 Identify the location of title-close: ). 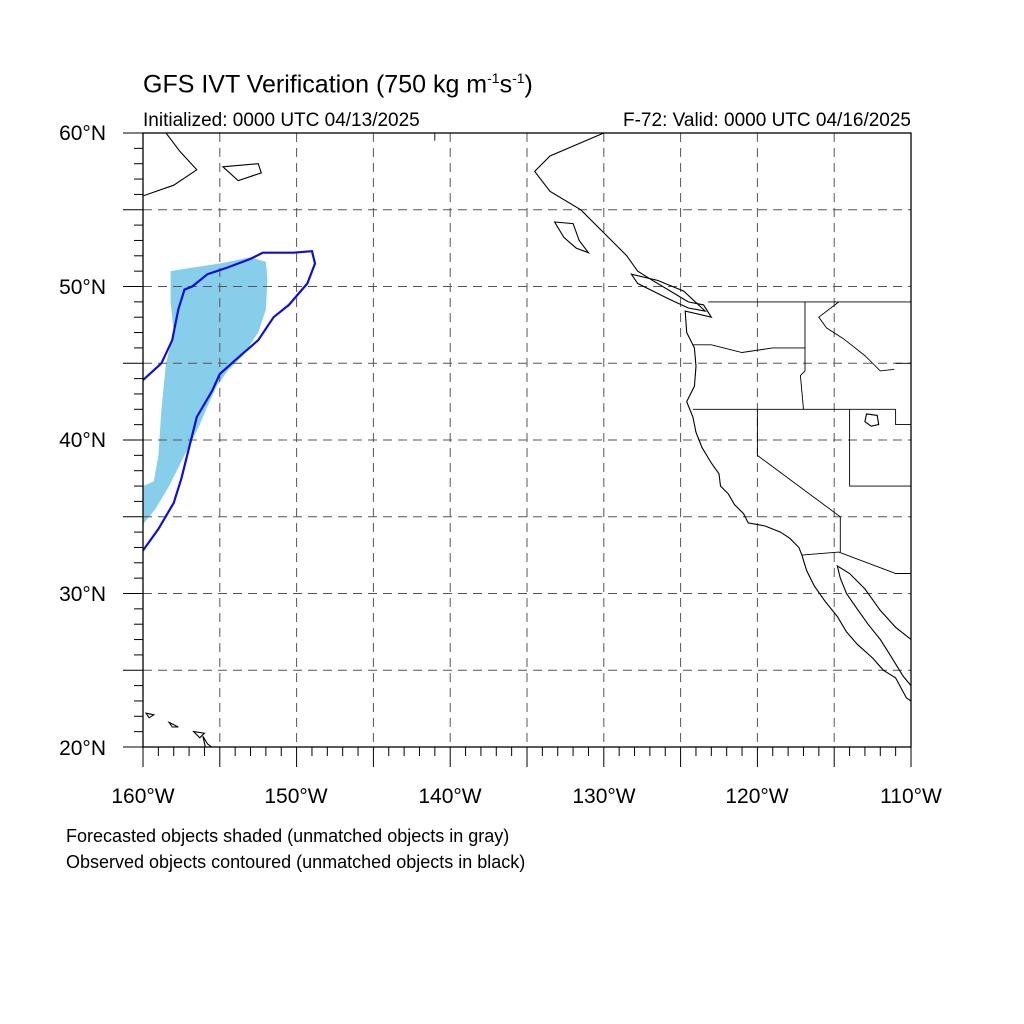
(528, 84).